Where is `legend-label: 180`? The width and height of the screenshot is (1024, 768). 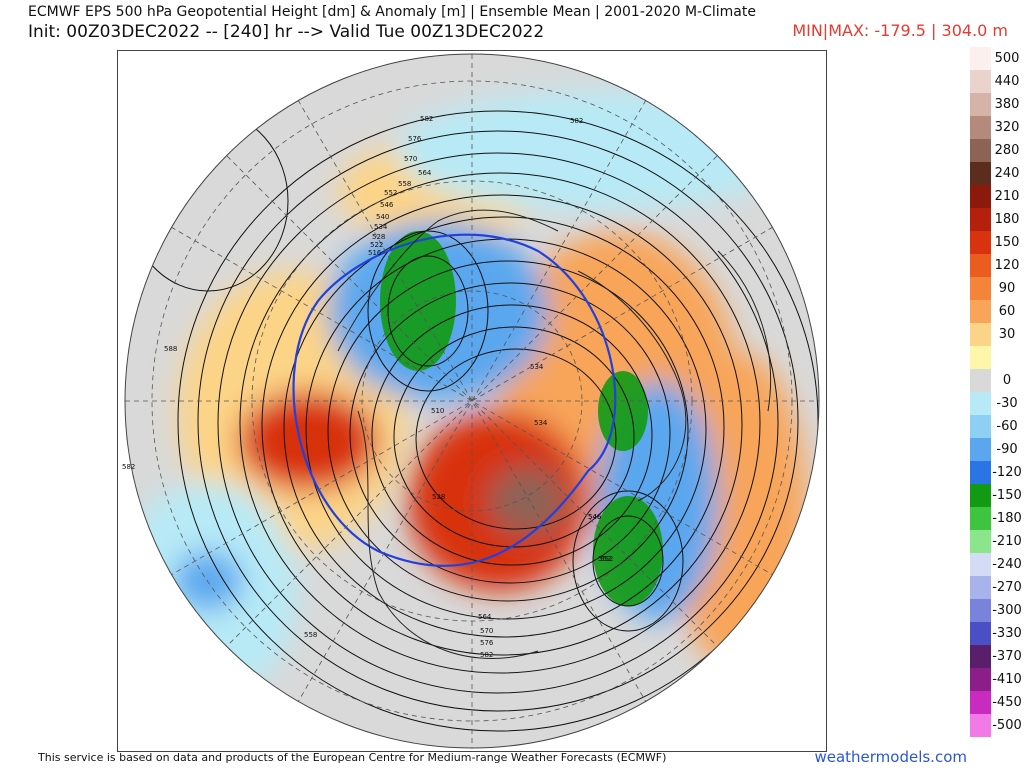
legend-label: 180 is located at coordinates (1007, 219).